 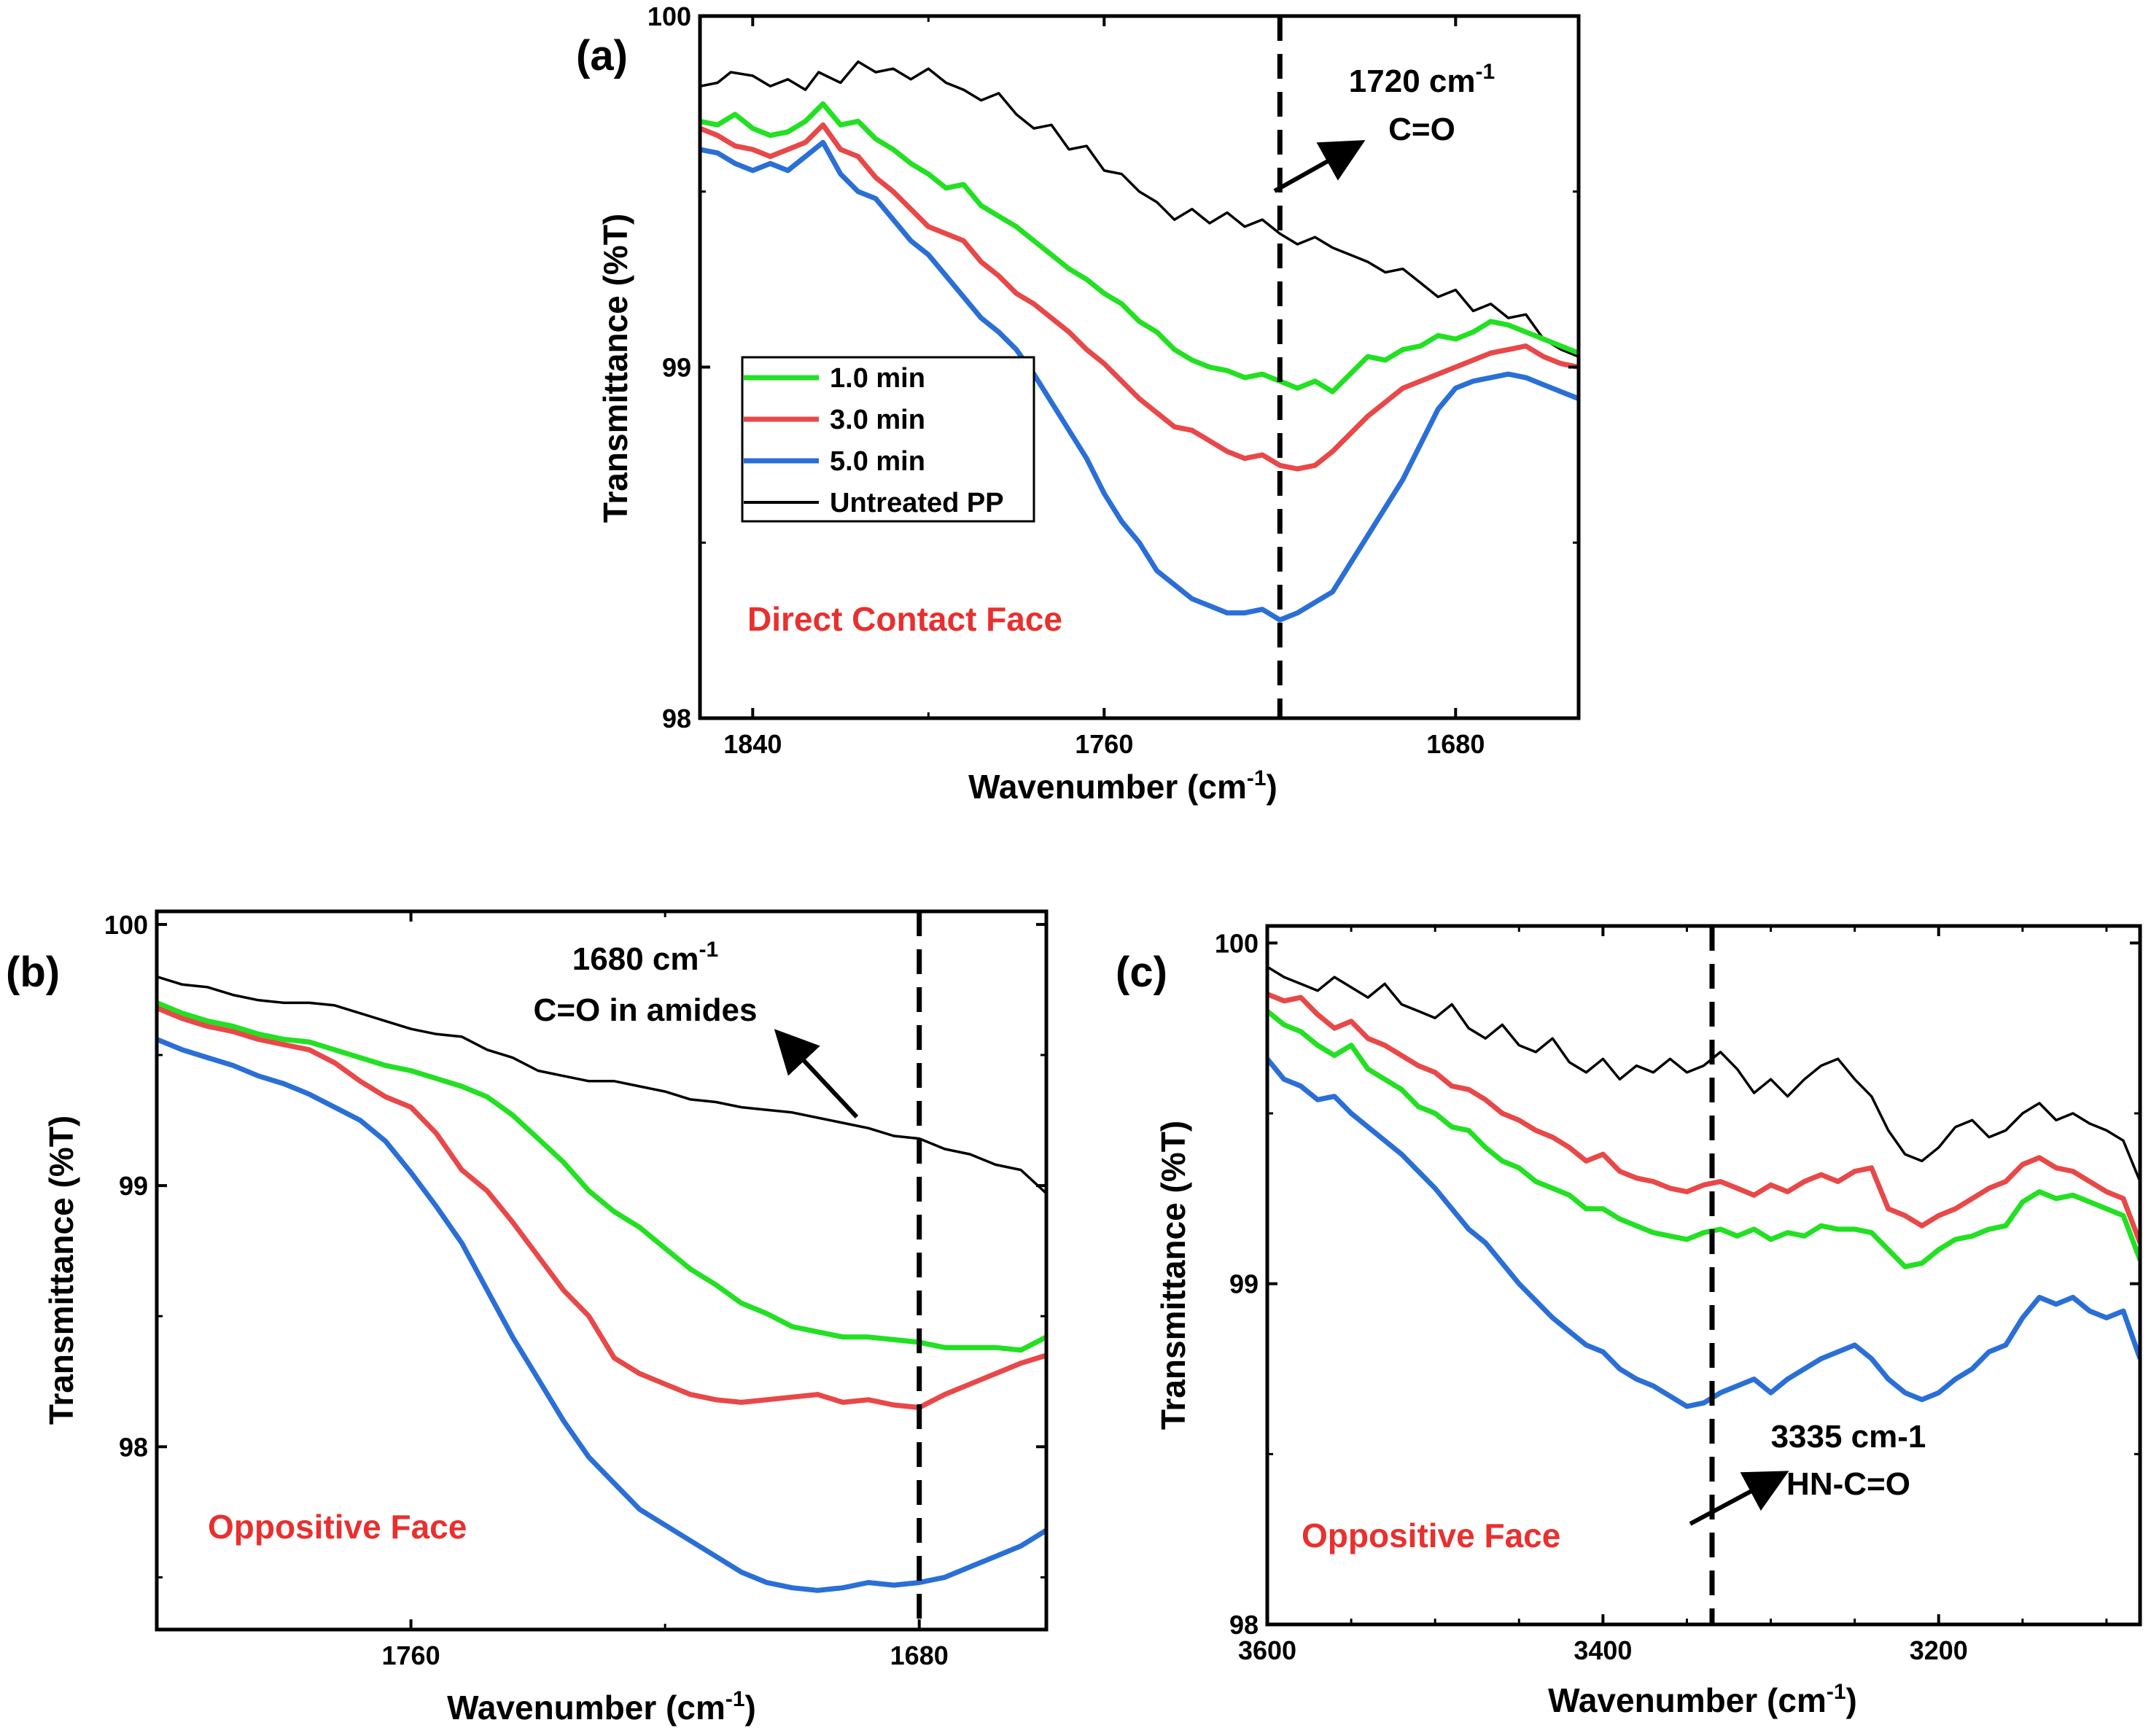 I want to click on series-line-c-5-0-min, so click(x=1703, y=1233).